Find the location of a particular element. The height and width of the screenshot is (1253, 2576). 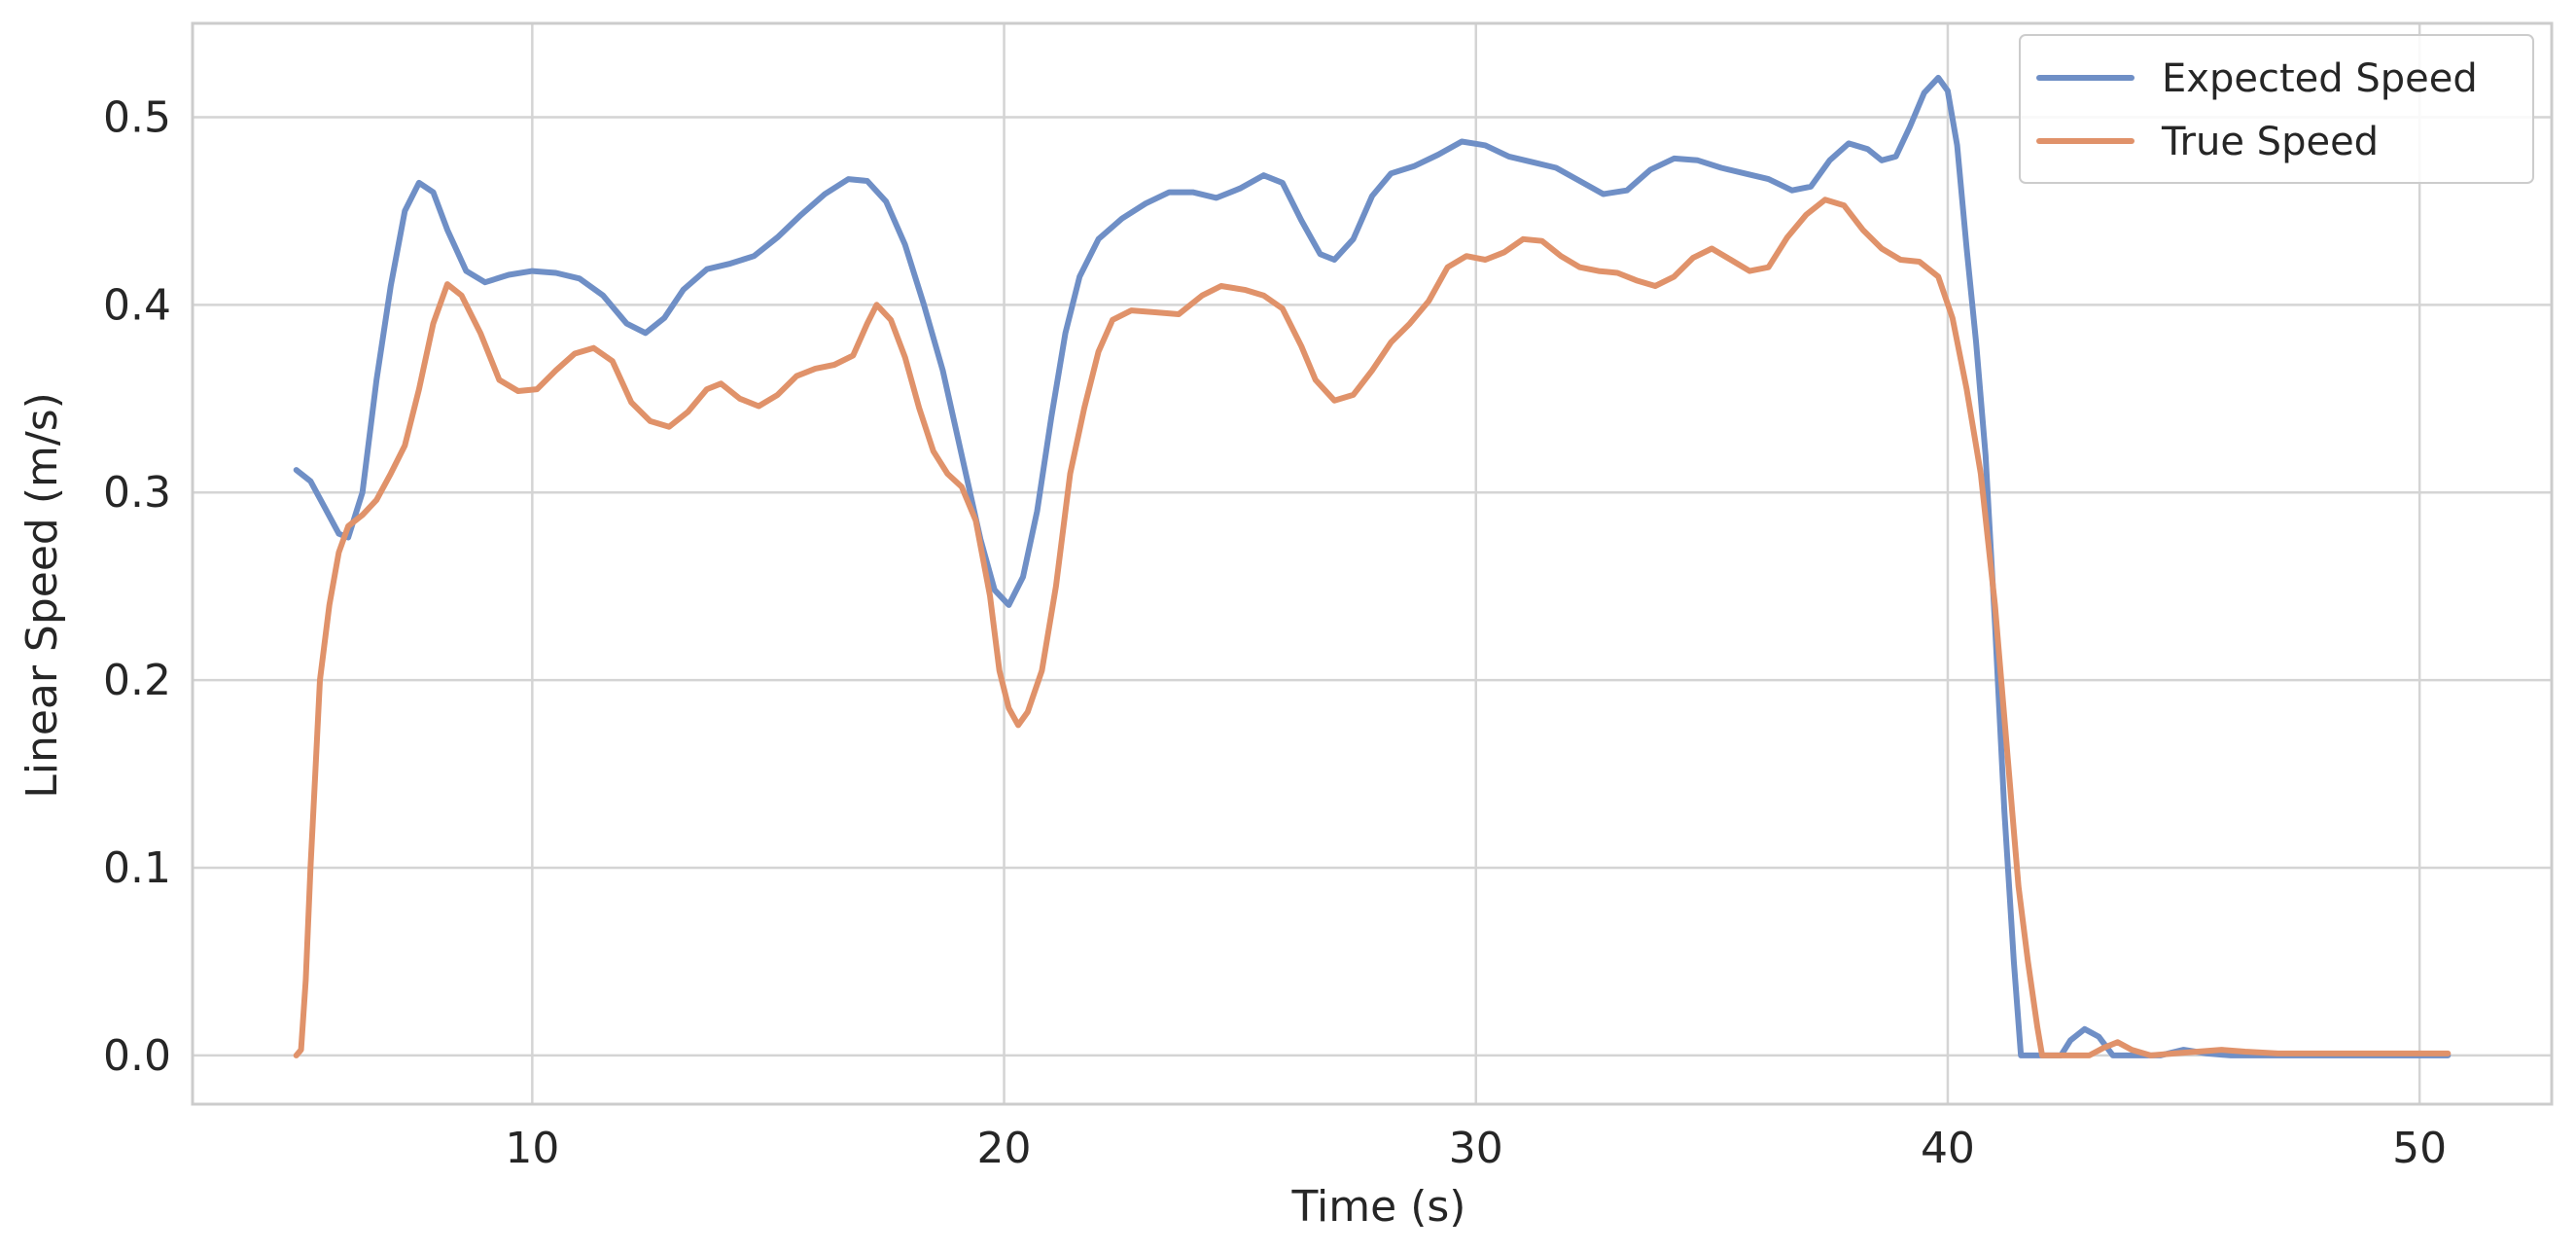

x-tick-label: 10 is located at coordinates (532, 1148).